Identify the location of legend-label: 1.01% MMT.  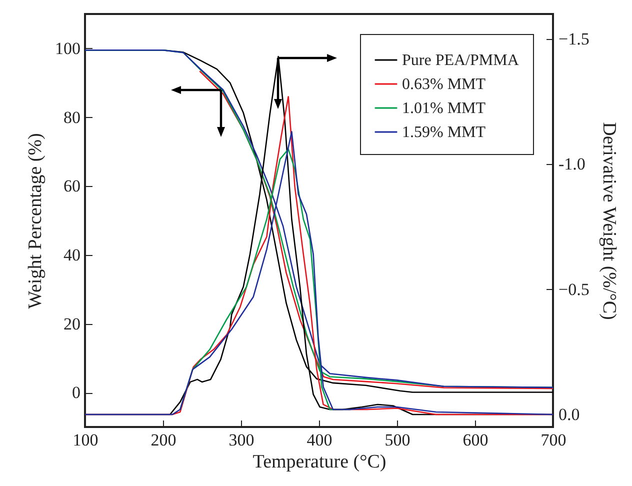
(444, 108).